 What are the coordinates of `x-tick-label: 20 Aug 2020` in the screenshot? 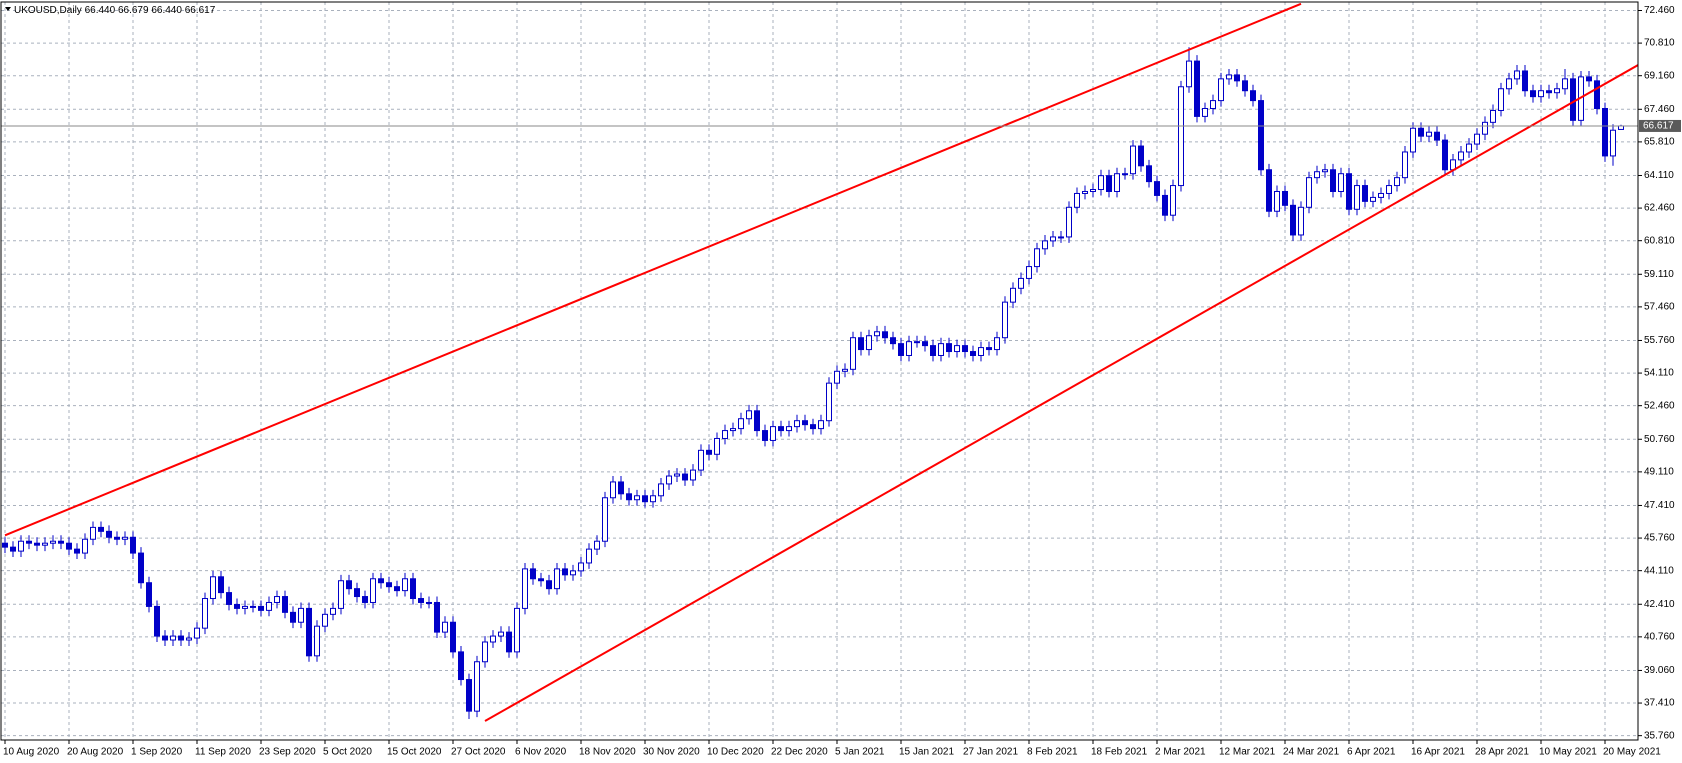 It's located at (95, 752).